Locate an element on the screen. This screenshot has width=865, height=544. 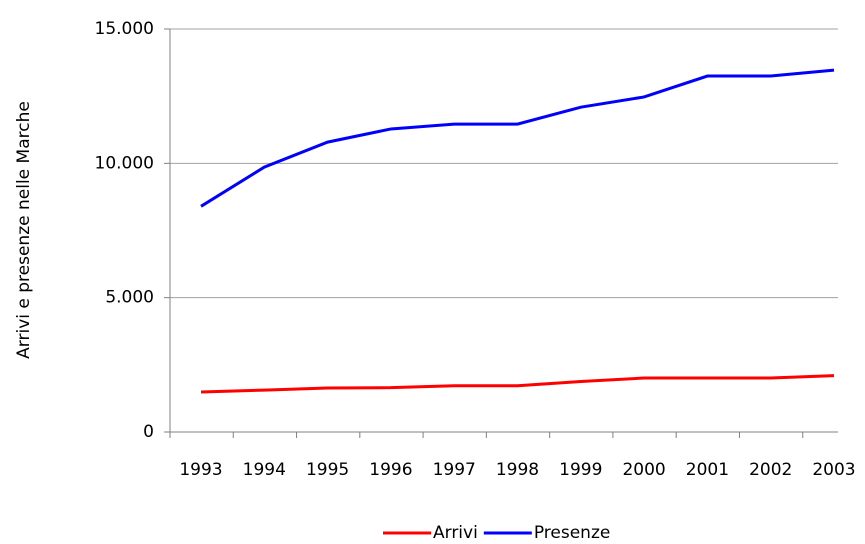
y-axis-label: Arrivi e presenze nelle Marche is located at coordinates (24, 230).